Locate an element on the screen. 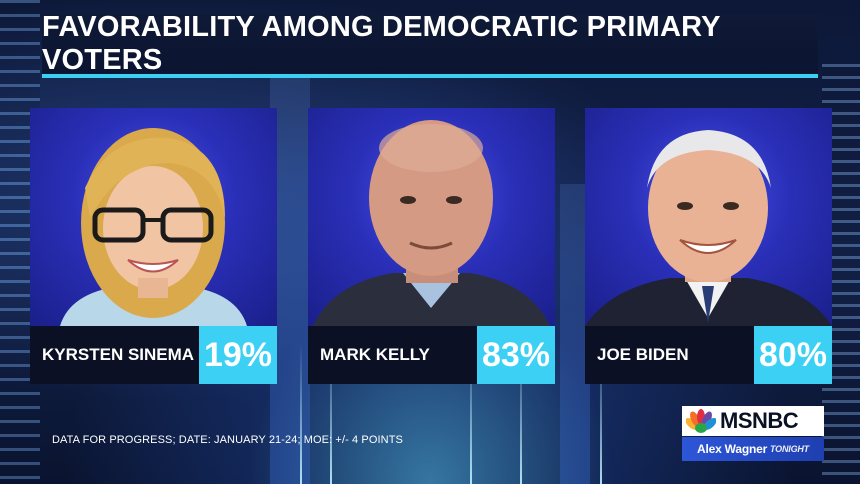 This screenshot has height=484, width=860. show-suffix: TONIGHT is located at coordinates (789, 449).